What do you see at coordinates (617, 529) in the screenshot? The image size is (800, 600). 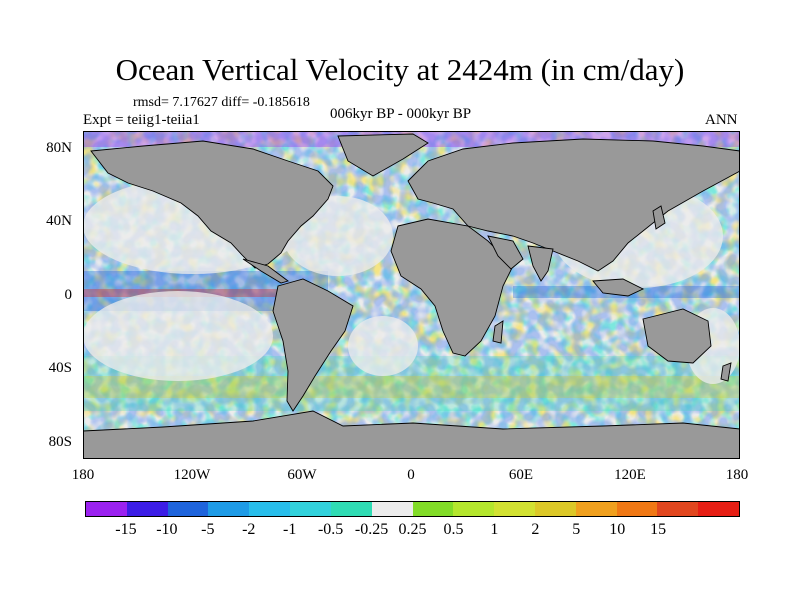 I see `colorbar-label: 10` at bounding box center [617, 529].